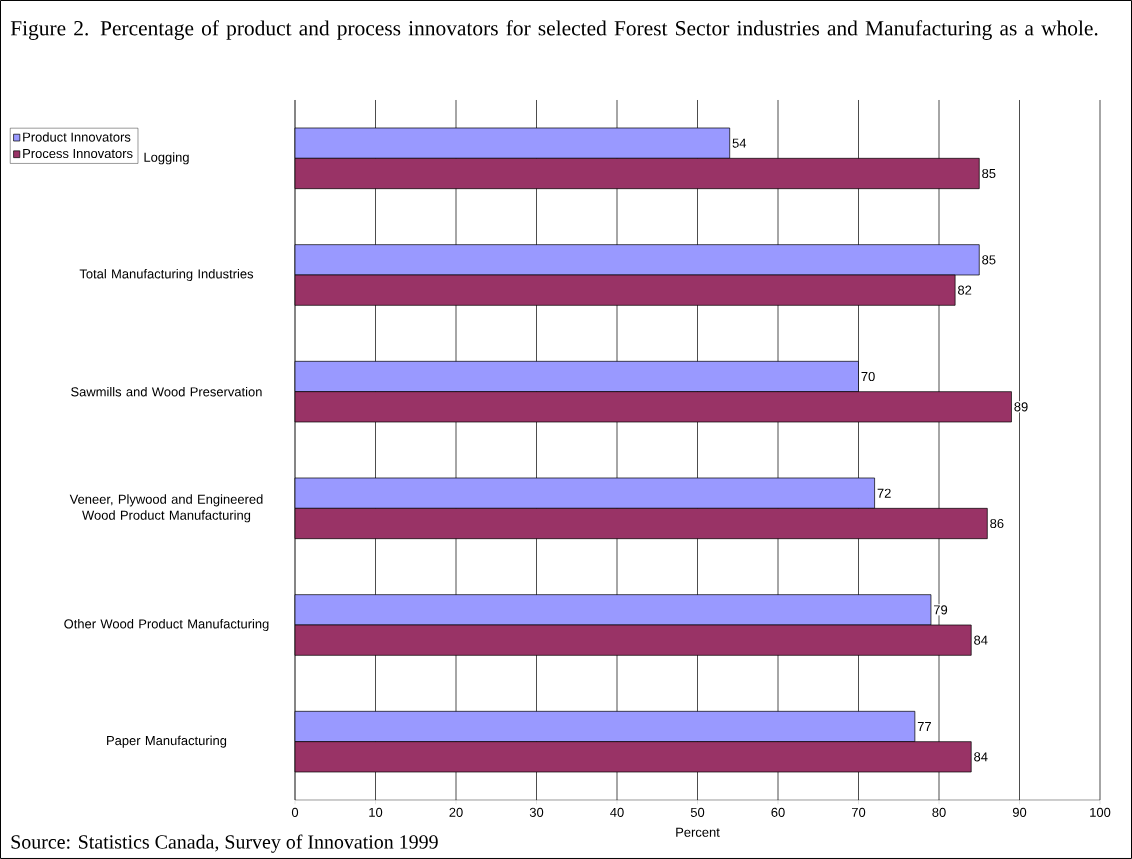 This screenshot has height=859, width=1132. Describe the element at coordinates (1021, 407) in the screenshot. I see `data-label: 89` at that location.